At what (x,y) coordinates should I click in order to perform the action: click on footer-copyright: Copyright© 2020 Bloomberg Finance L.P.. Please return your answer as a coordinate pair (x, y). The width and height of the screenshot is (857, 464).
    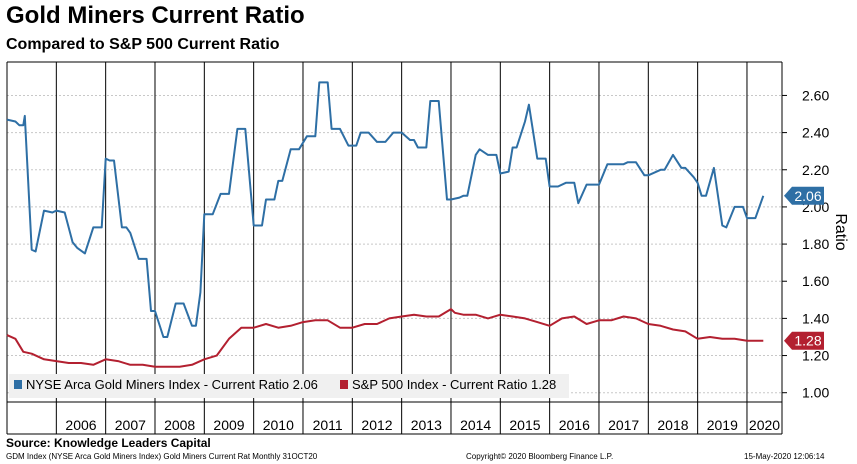
    Looking at the image, I should click on (540, 456).